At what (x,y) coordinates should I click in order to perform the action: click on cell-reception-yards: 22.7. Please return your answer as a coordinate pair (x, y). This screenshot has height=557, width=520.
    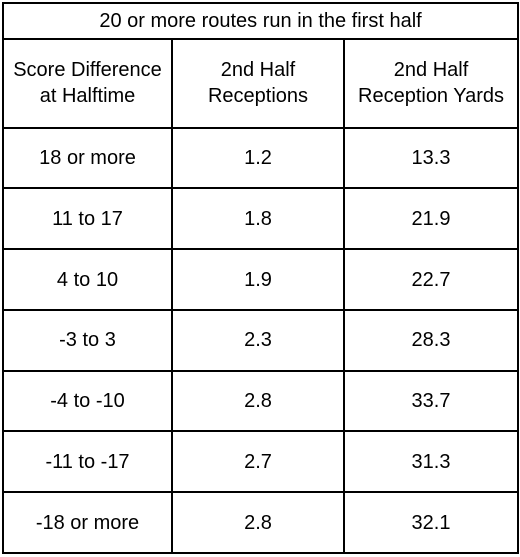
    Looking at the image, I should click on (431, 279).